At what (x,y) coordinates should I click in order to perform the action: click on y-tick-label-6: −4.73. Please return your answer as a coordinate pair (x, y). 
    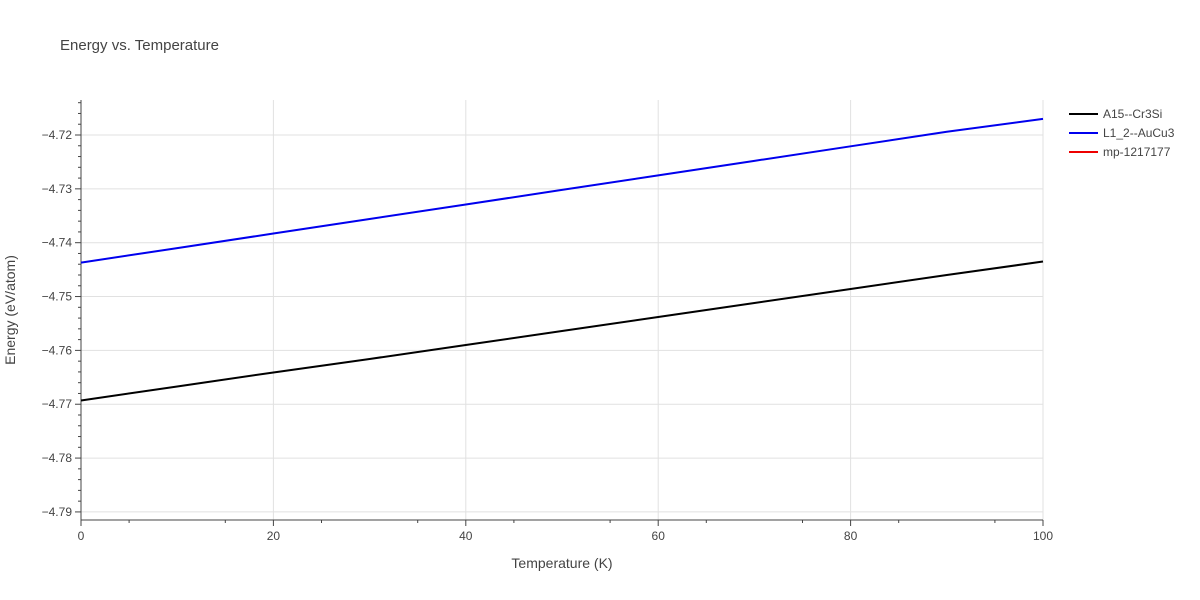
    Looking at the image, I should click on (57, 189).